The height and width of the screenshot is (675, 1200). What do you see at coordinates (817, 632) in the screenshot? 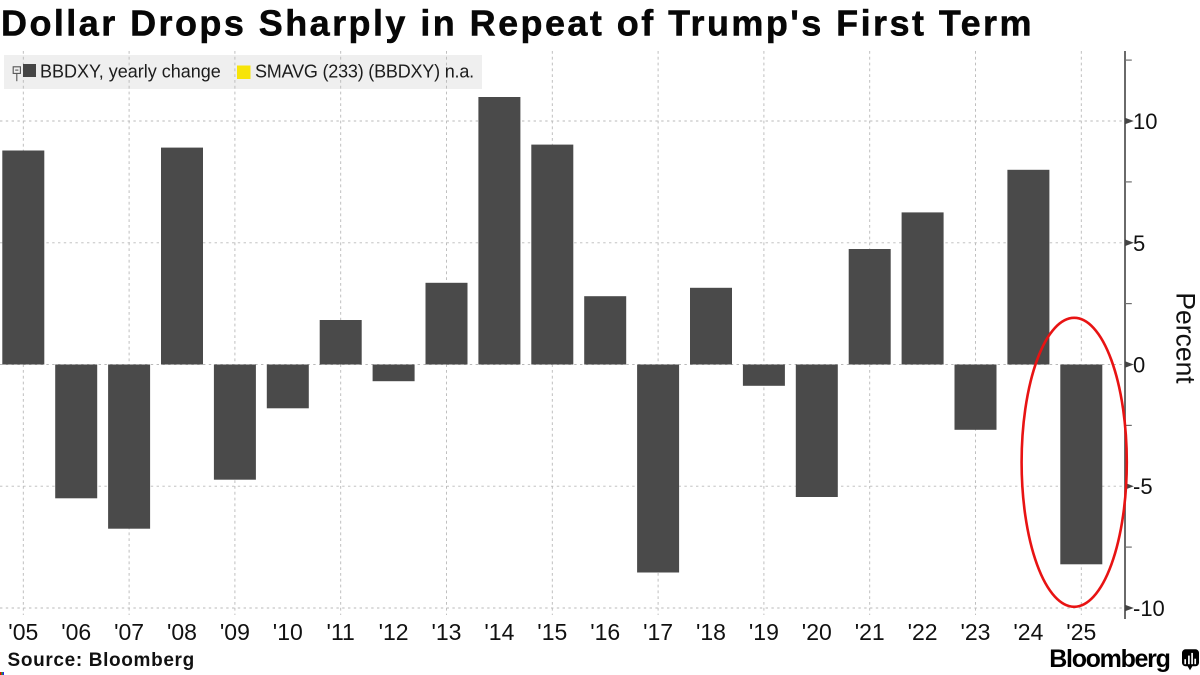
I see `svg-text: '20` at bounding box center [817, 632].